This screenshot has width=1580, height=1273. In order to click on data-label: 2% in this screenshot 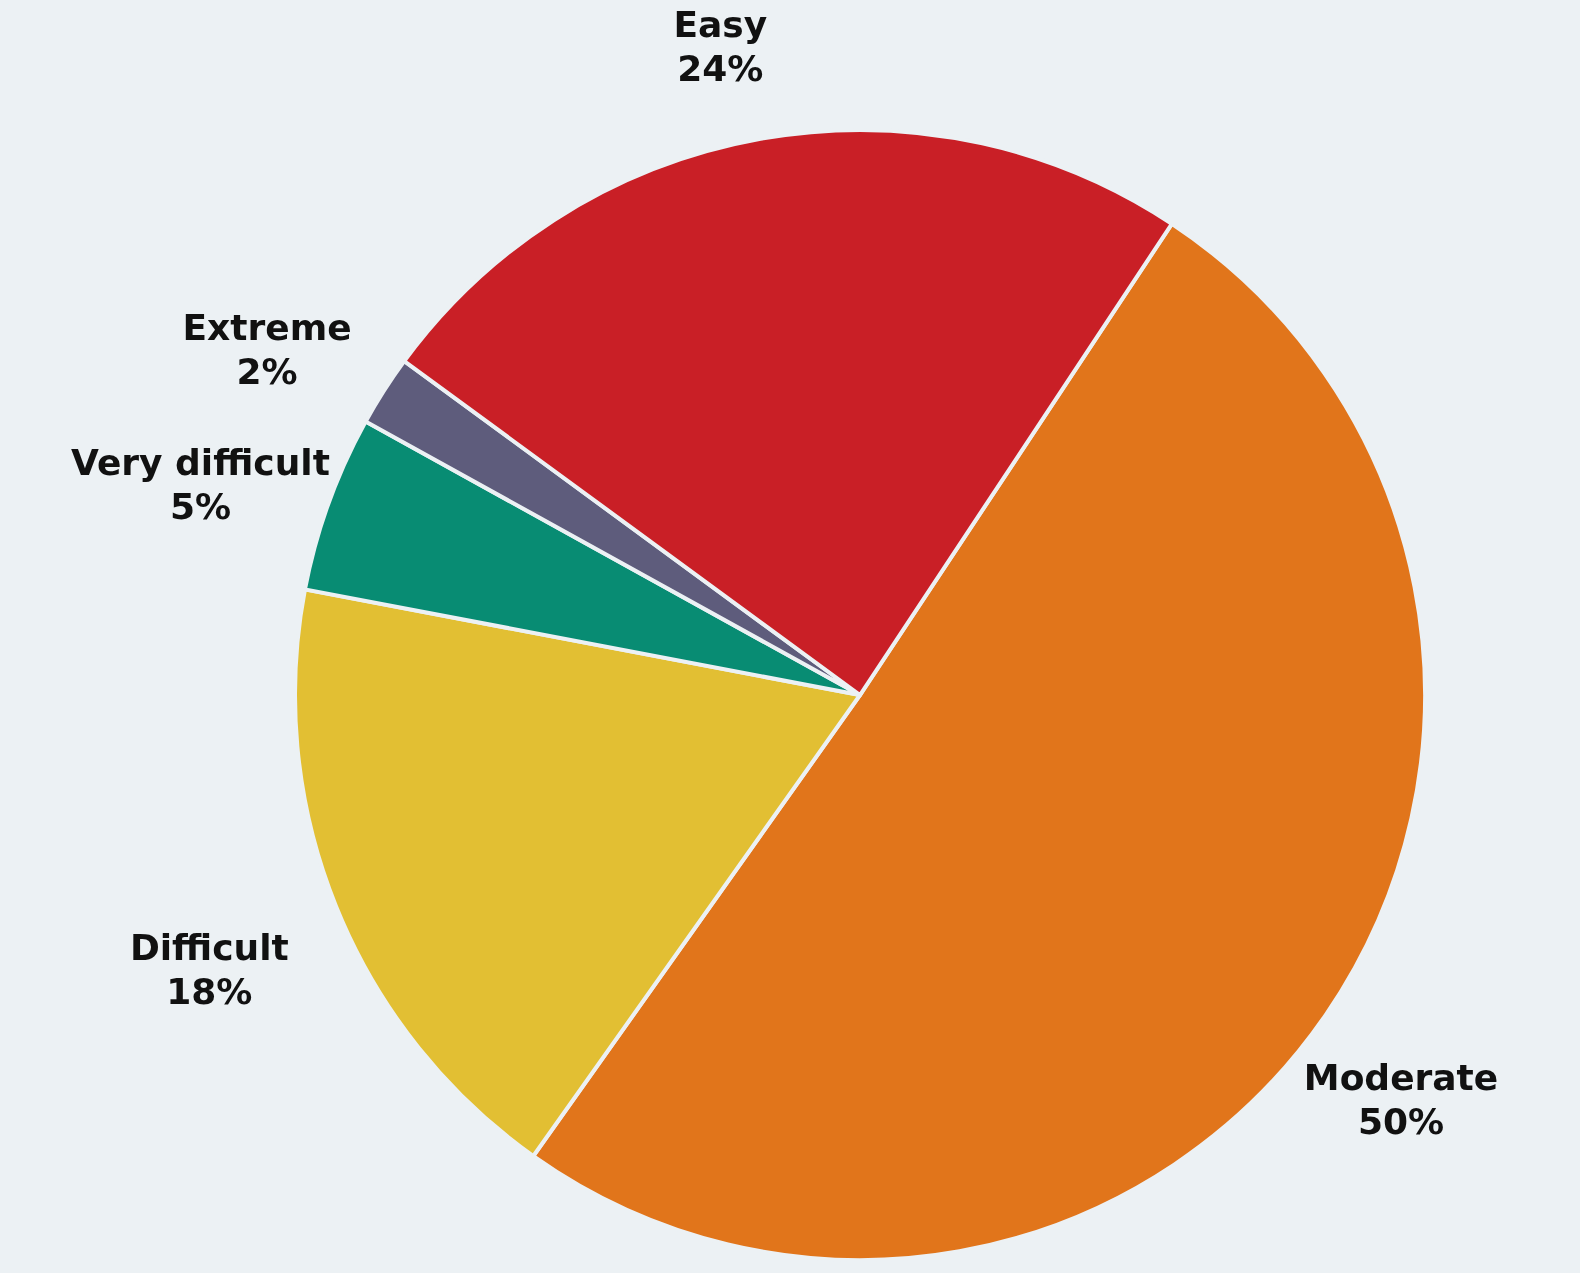, I will do `click(267, 371)`.